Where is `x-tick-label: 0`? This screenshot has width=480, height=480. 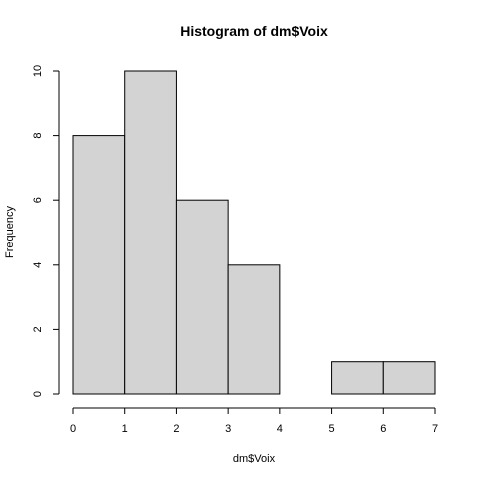 x-tick-label: 0 is located at coordinates (73, 429).